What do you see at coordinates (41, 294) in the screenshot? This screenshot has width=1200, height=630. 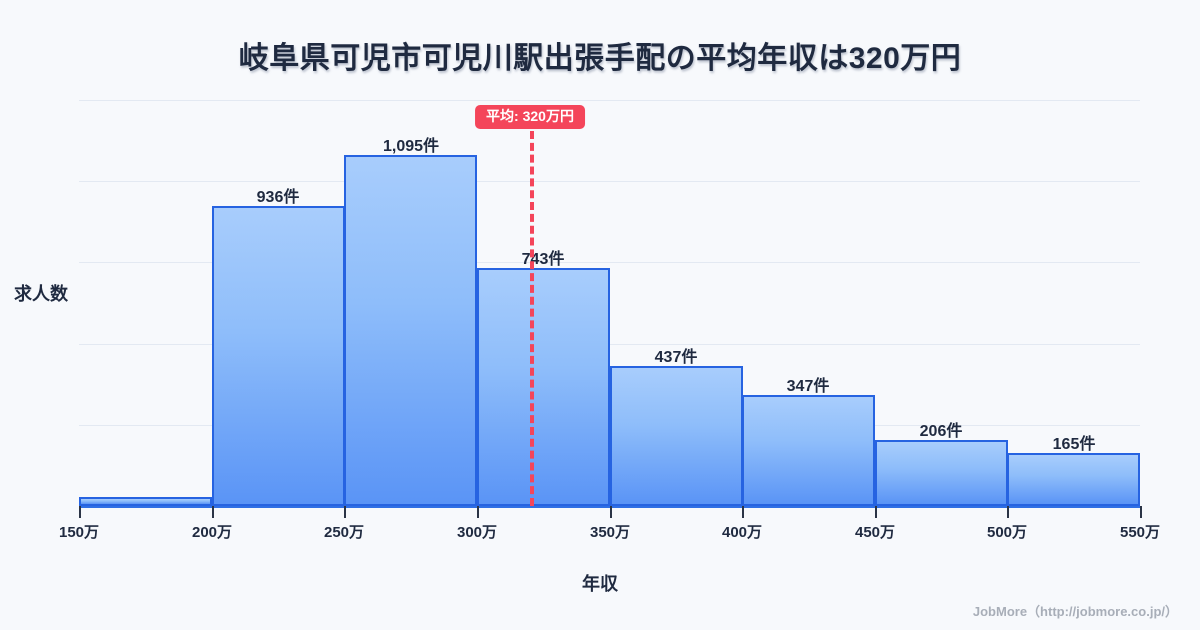 I see `y-axis-title: 求人数` at bounding box center [41, 294].